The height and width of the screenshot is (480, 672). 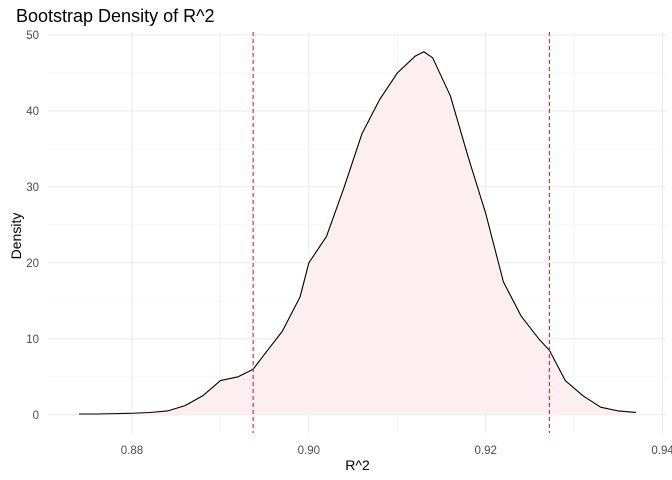 What do you see at coordinates (36, 416) in the screenshot?
I see `y-tick-label: 0` at bounding box center [36, 416].